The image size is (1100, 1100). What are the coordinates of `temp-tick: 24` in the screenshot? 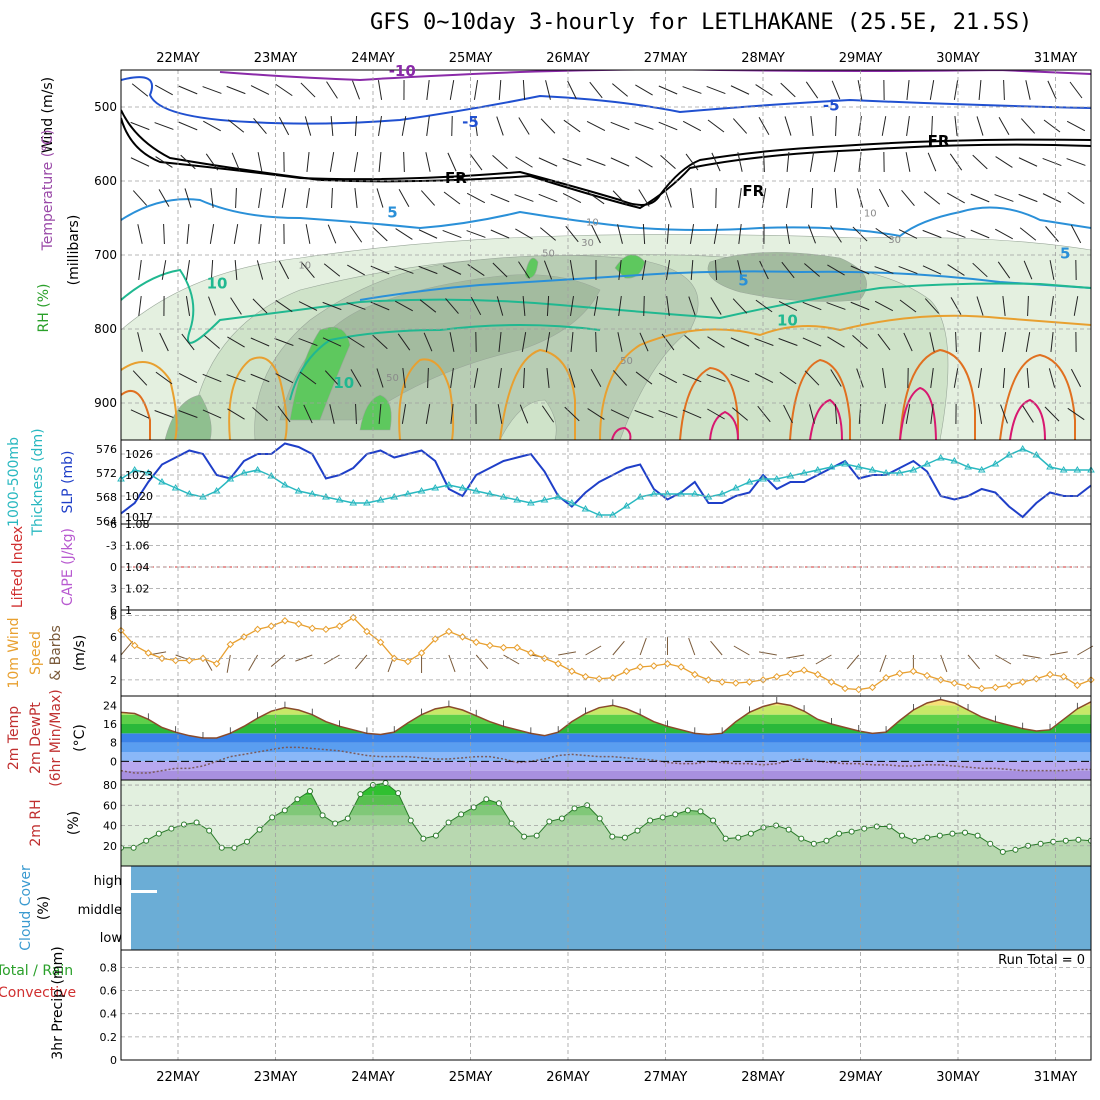 It's located at (110, 705).